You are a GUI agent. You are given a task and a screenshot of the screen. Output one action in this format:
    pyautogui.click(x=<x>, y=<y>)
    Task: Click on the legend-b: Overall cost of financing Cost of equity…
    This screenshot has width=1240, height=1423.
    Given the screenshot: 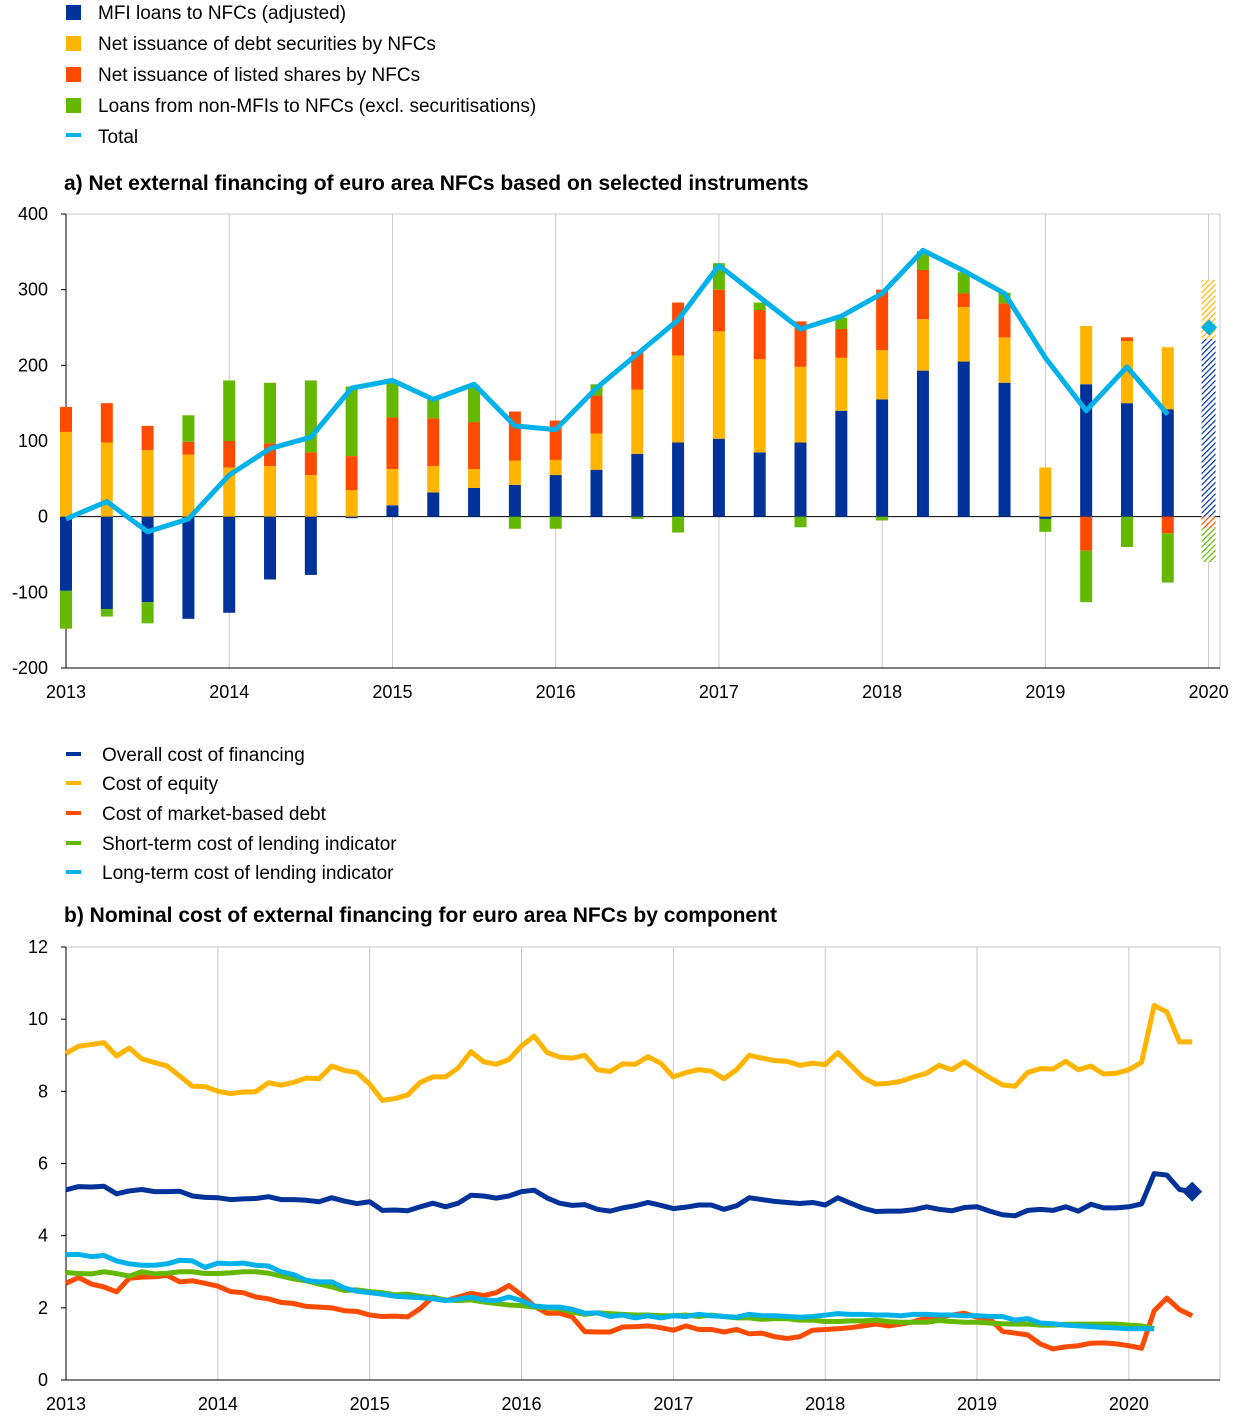 What is the action you would take?
    pyautogui.click(x=231, y=814)
    